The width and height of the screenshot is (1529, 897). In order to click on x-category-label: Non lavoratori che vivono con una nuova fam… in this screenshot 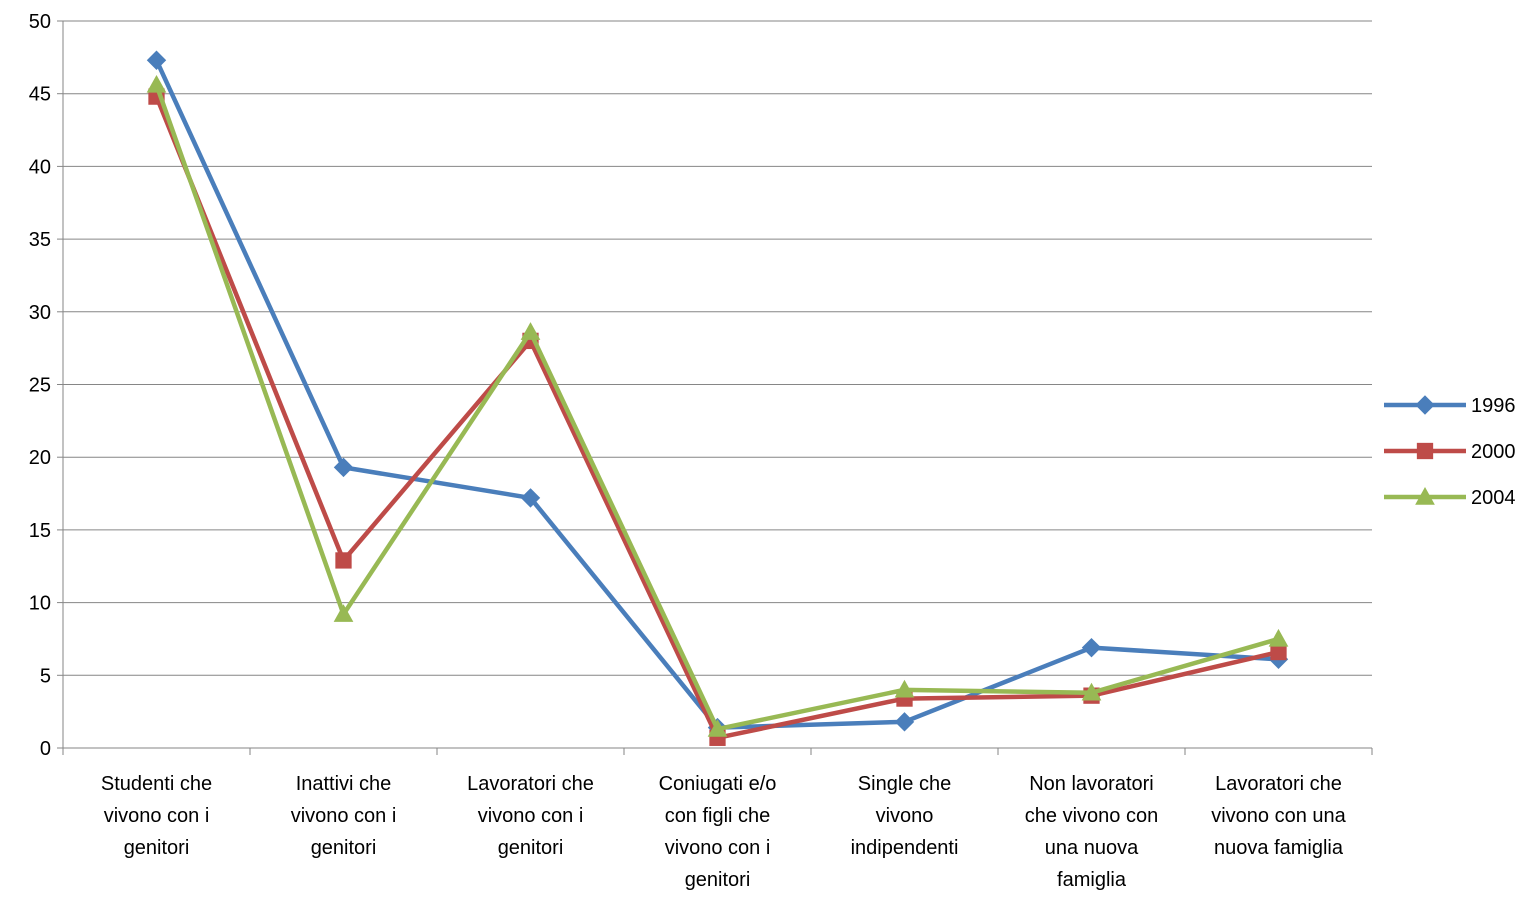, I will do `click(1091, 832)`.